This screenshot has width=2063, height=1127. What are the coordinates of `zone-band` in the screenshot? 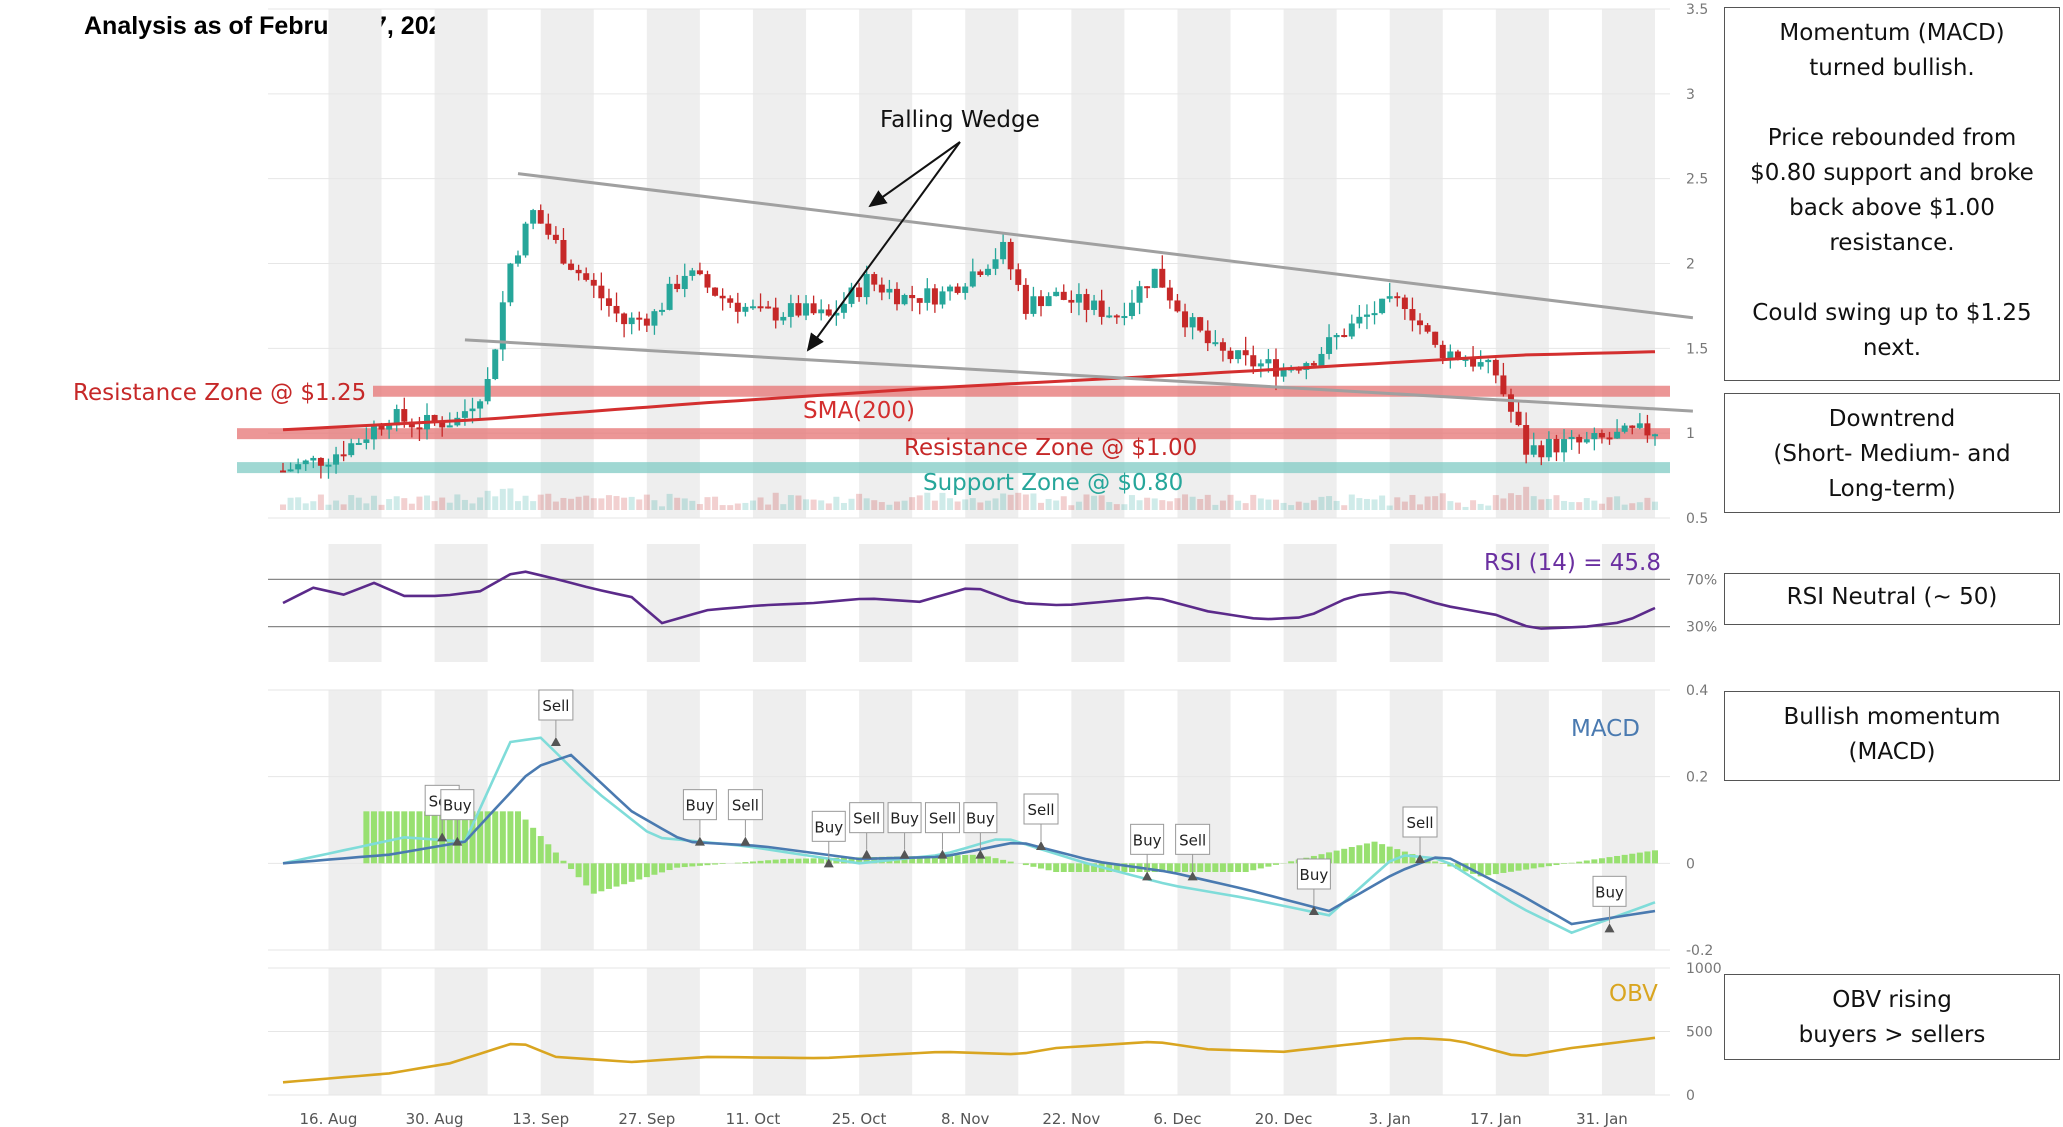 It's located at (953, 468).